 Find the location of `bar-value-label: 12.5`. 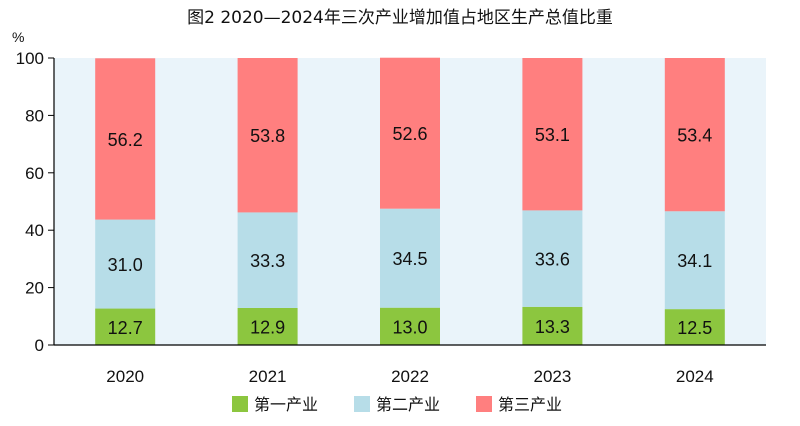

bar-value-label: 12.5 is located at coordinates (694, 328).